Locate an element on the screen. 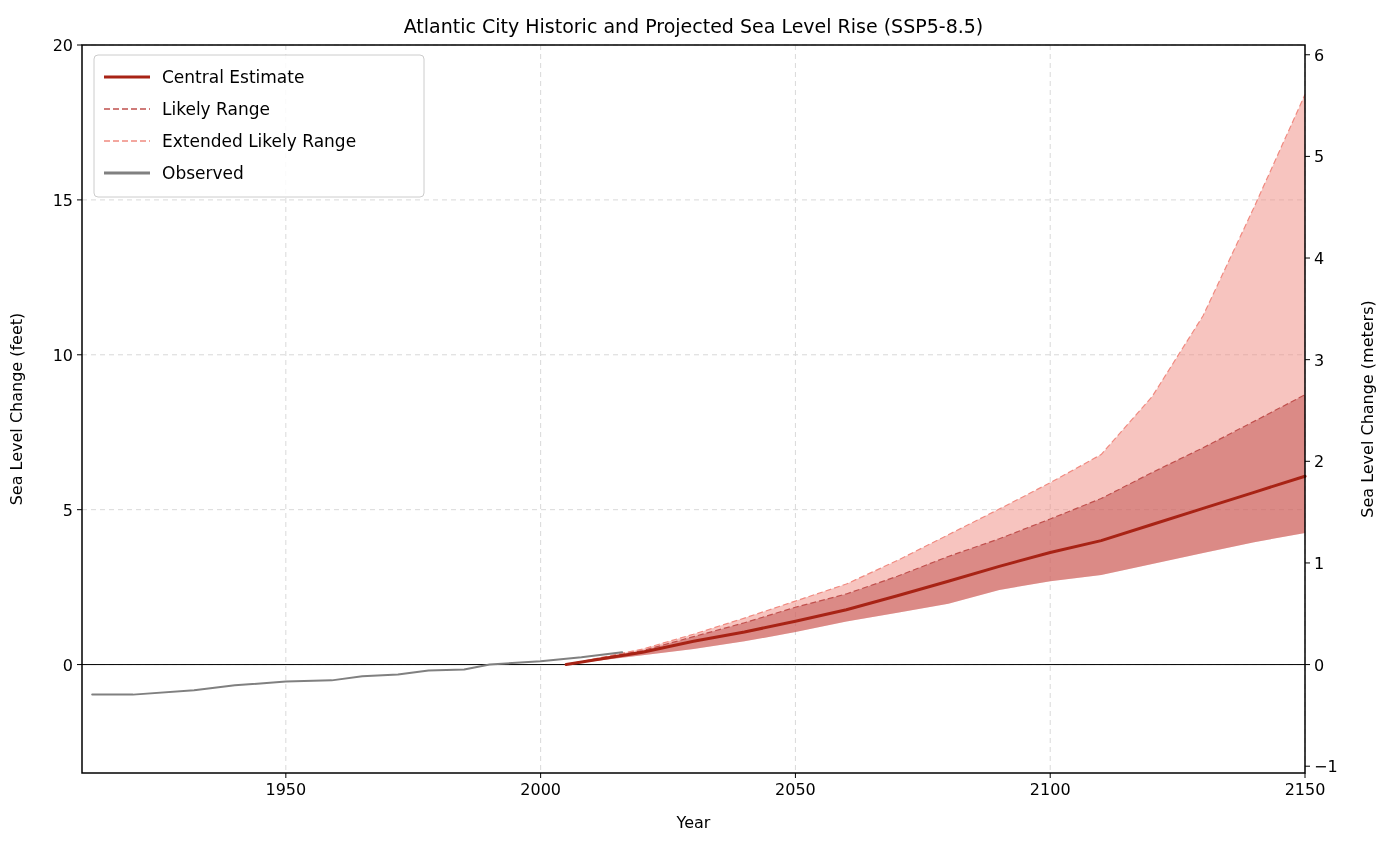  x-axis-title: Year is located at coordinates (693, 822).